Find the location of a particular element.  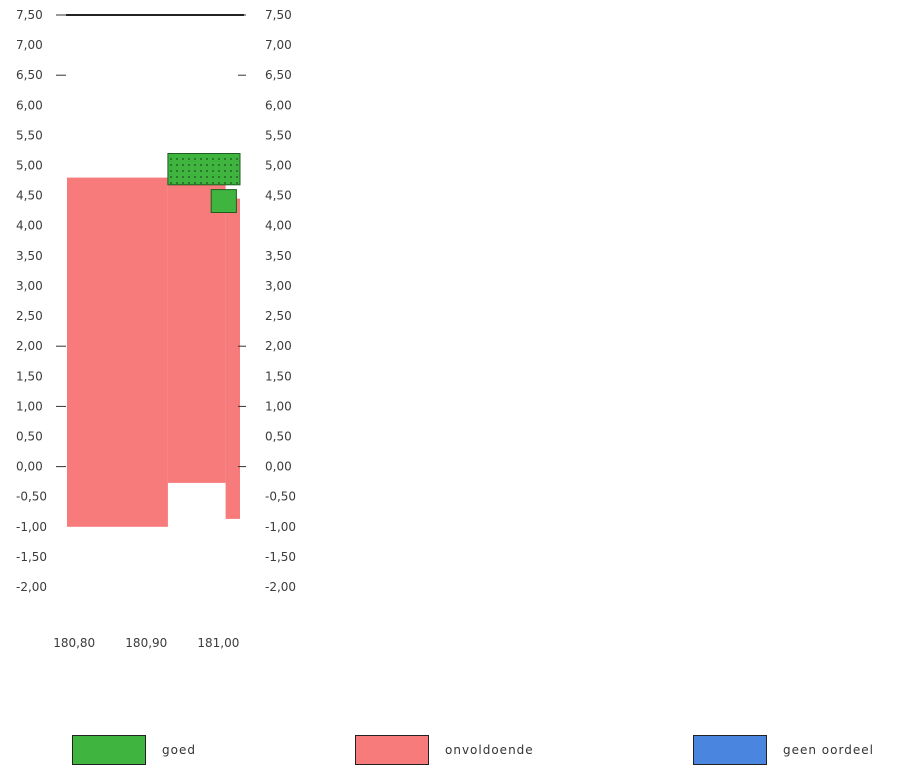

y-tick-right-label: 6,50 is located at coordinates (278, 75).